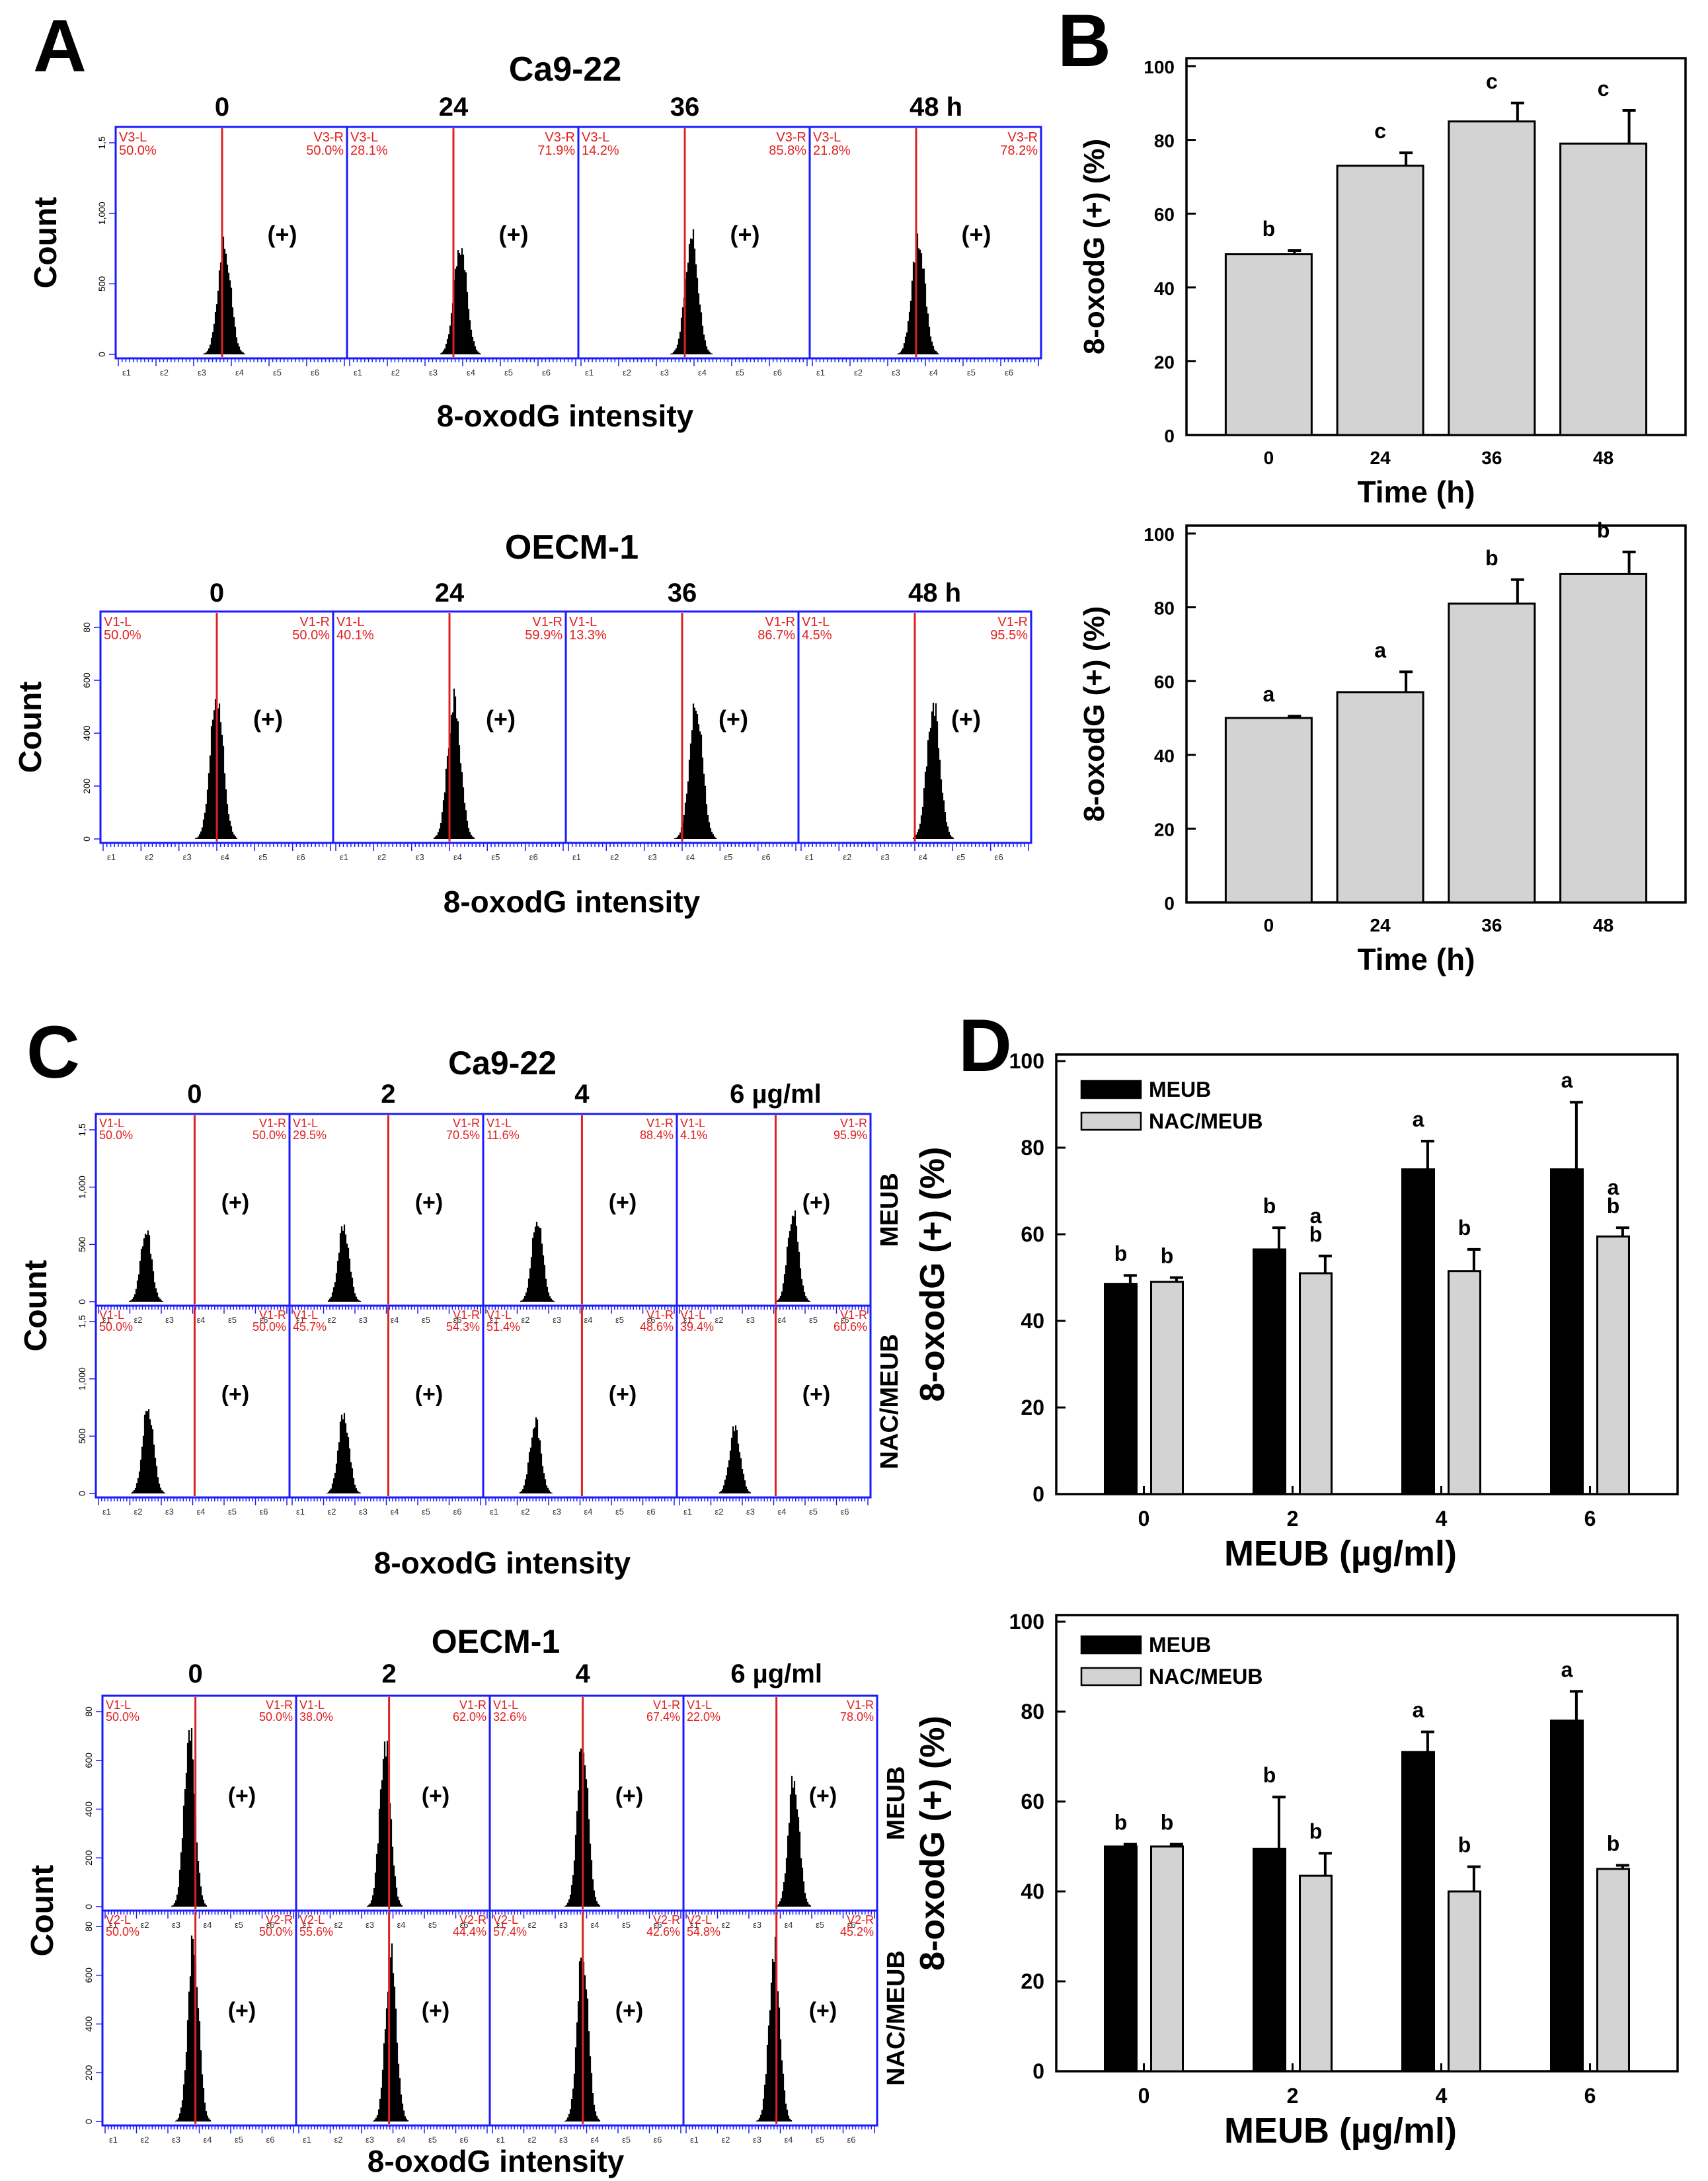 The width and height of the screenshot is (1708, 2181). What do you see at coordinates (588, 635) in the screenshot?
I see `gate-left-percent: 13.3%` at bounding box center [588, 635].